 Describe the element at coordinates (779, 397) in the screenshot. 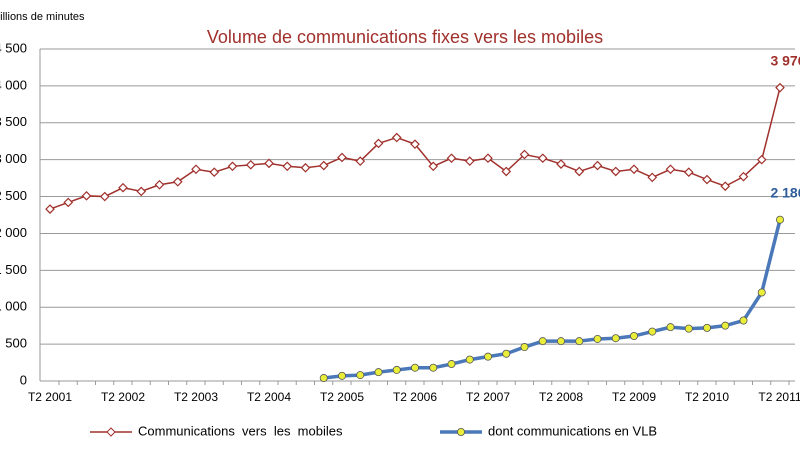

I see `x-tick-label: T2 2011` at that location.